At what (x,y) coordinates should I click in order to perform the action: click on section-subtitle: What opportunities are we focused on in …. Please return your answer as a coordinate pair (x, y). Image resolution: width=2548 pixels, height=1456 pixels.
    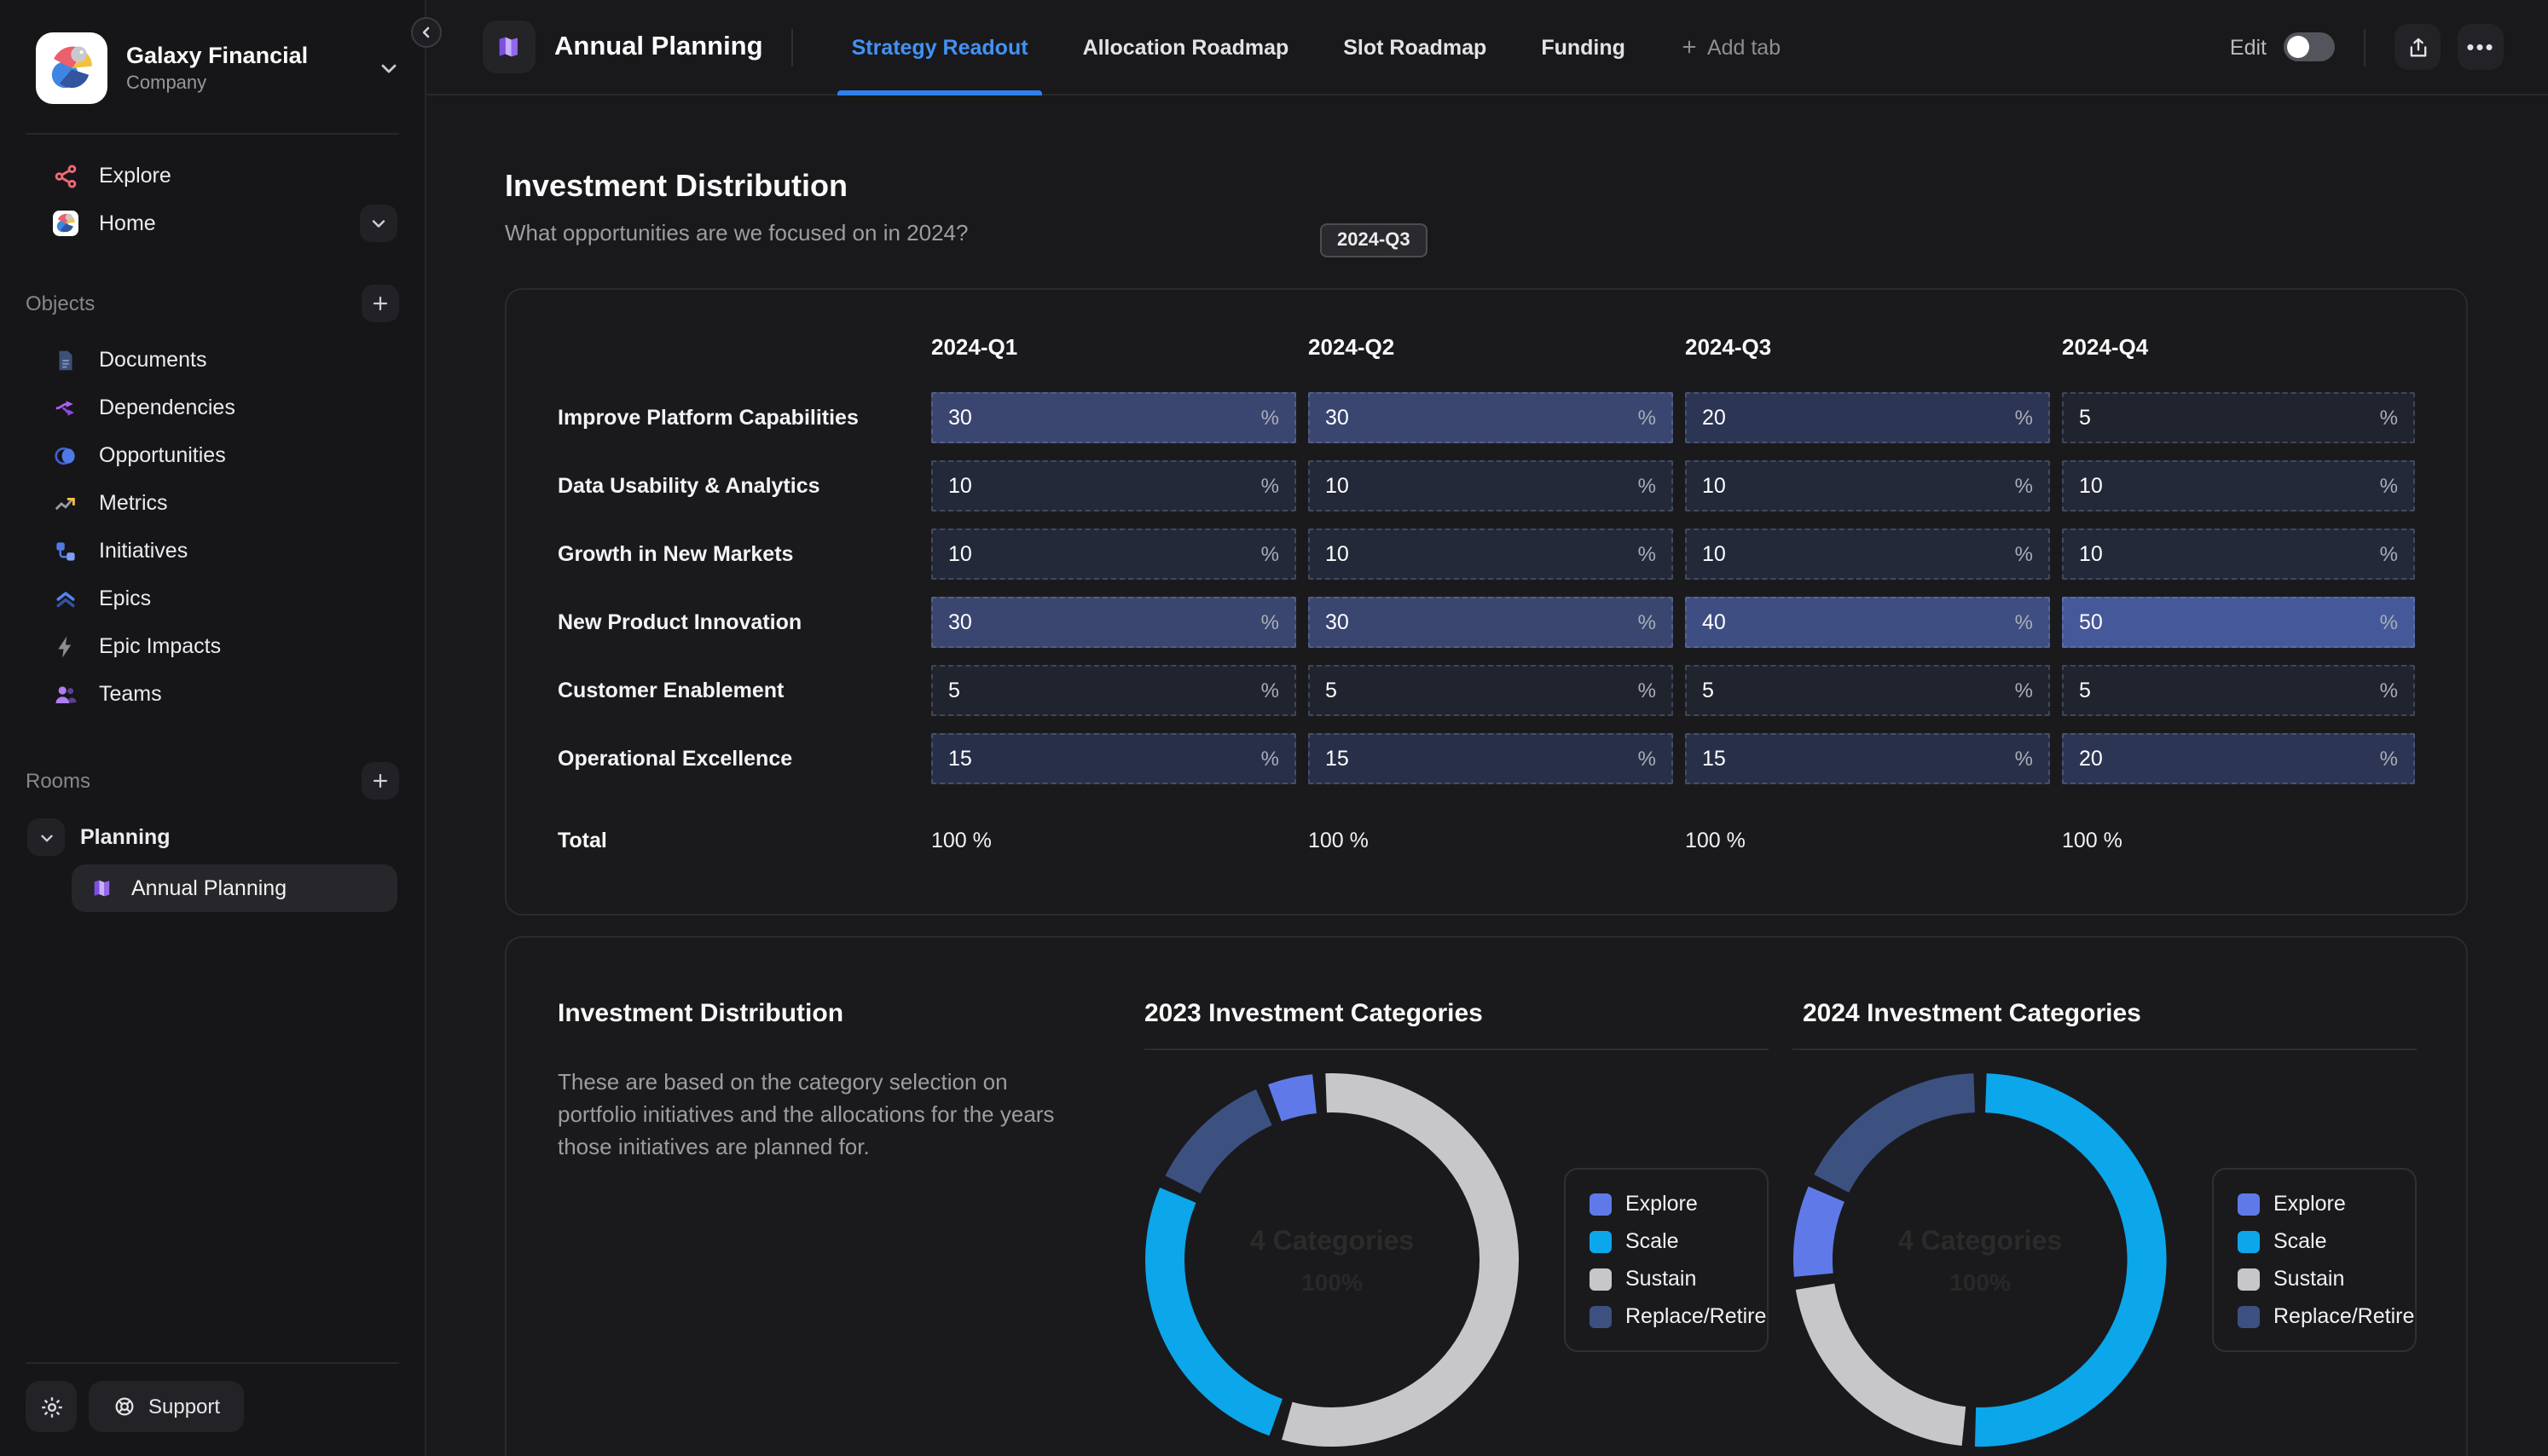
    Looking at the image, I should click on (737, 233).